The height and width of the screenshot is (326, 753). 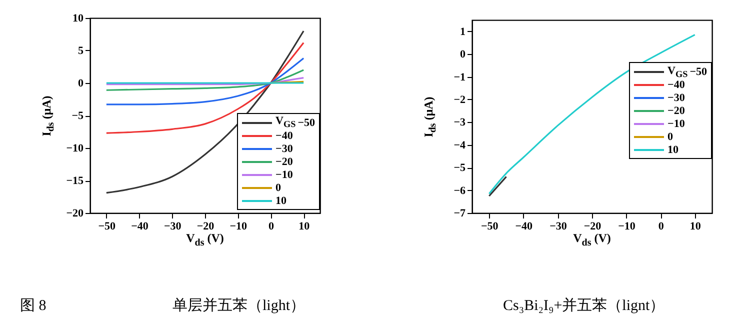 What do you see at coordinates (460, 77) in the screenshot?
I see `y-tick-label: −1` at bounding box center [460, 77].